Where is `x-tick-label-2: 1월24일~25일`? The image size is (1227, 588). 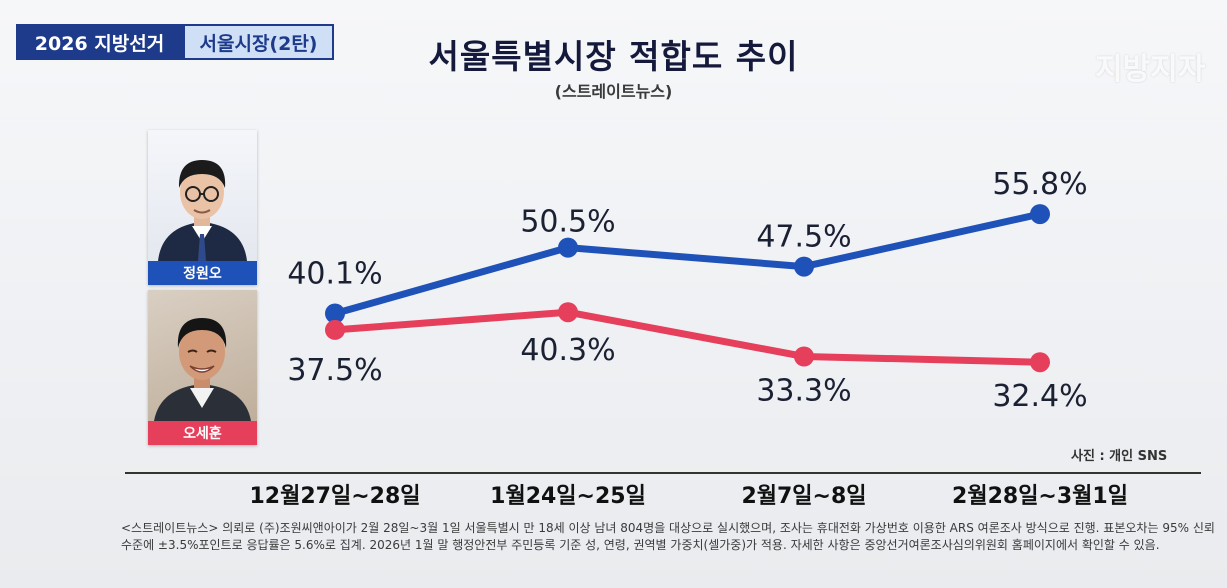
x-tick-label-2: 1월24일~25일 is located at coordinates (568, 496).